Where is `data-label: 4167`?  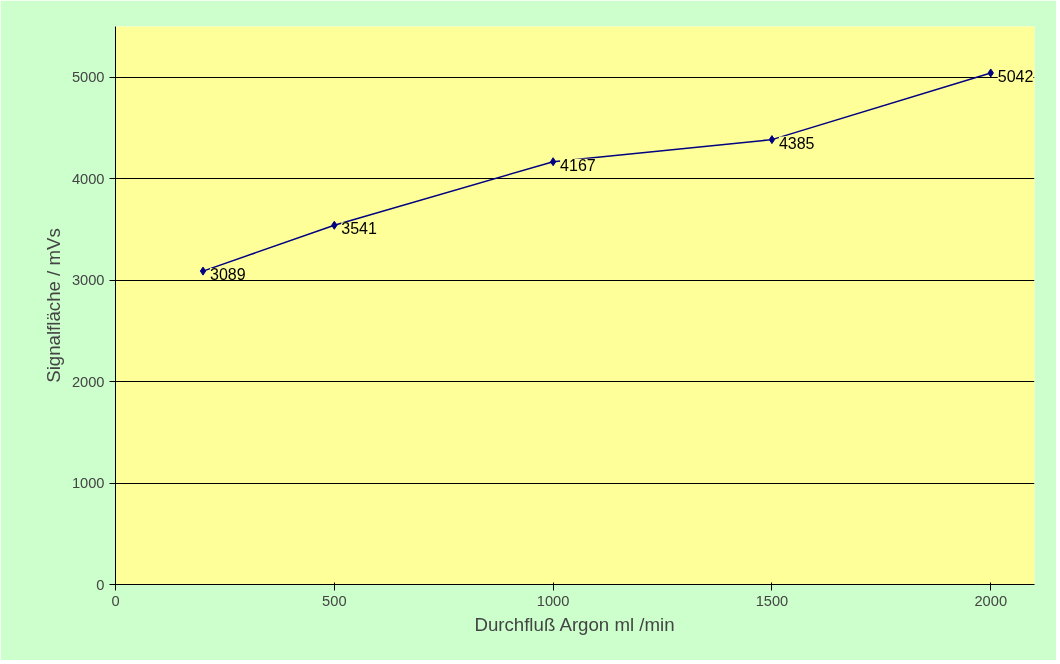 data-label: 4167 is located at coordinates (578, 165).